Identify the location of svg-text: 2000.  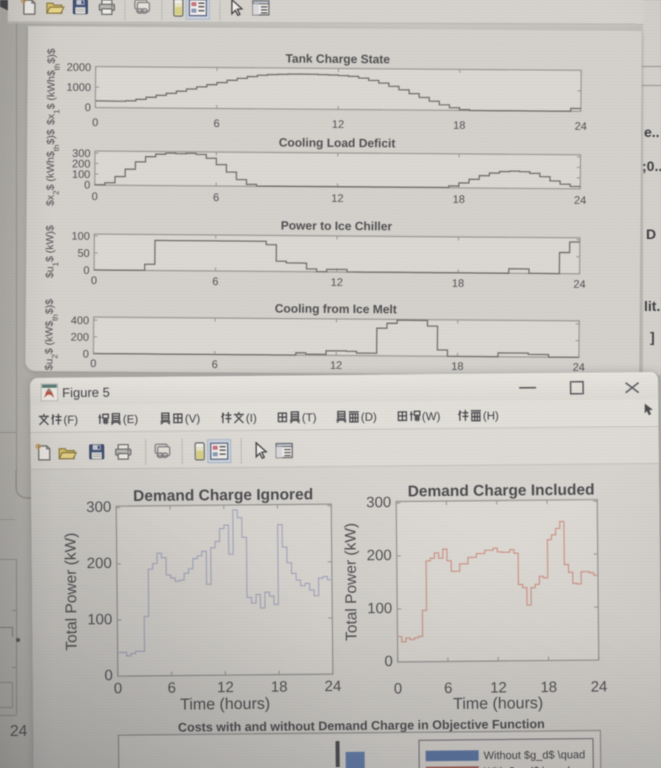
(78, 68).